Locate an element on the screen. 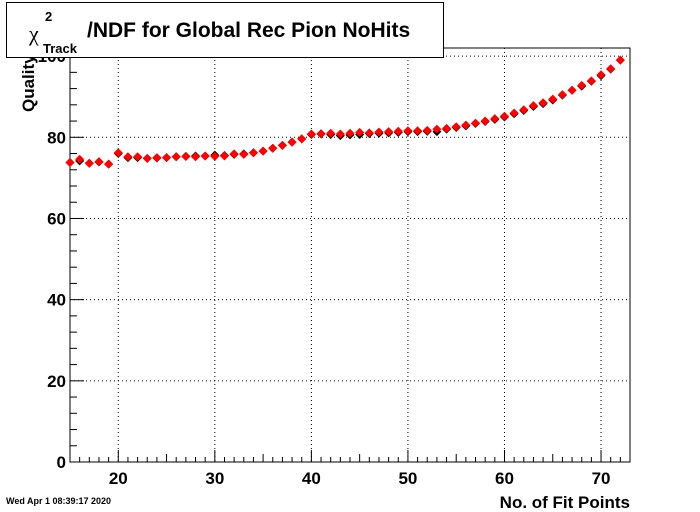 The image size is (700, 512). y-axis: 020406080100 is located at coordinates (61, 259).